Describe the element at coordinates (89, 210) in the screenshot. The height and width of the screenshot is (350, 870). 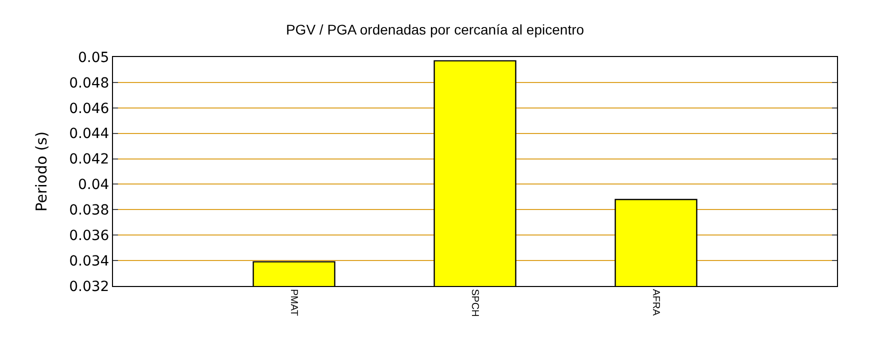
I see `y-tick-label: 0.038` at that location.